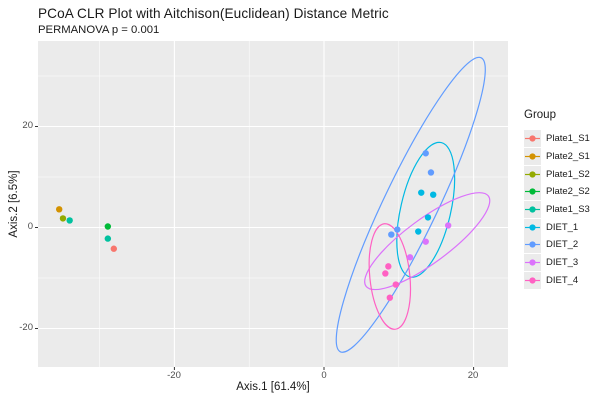 This screenshot has height=400, width=600. I want to click on legend-title: Group, so click(540, 115).